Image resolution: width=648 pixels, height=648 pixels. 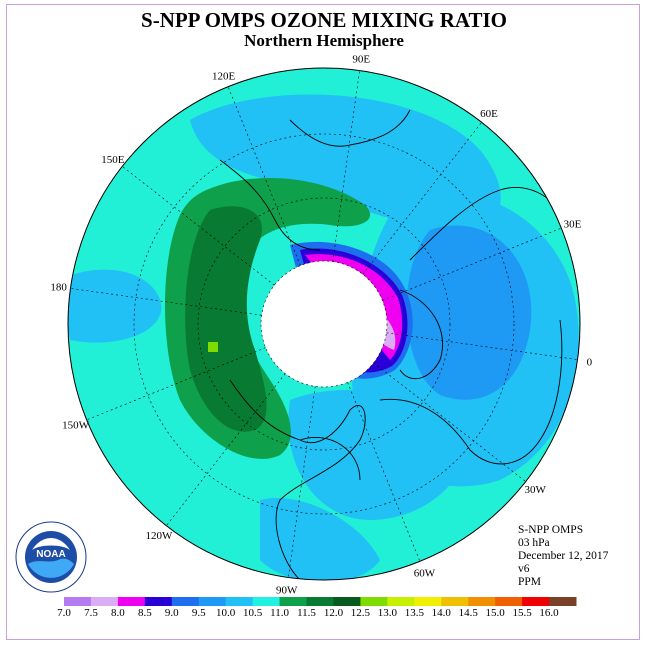 What do you see at coordinates (489, 114) in the screenshot?
I see `lon-label: 60E` at bounding box center [489, 114].